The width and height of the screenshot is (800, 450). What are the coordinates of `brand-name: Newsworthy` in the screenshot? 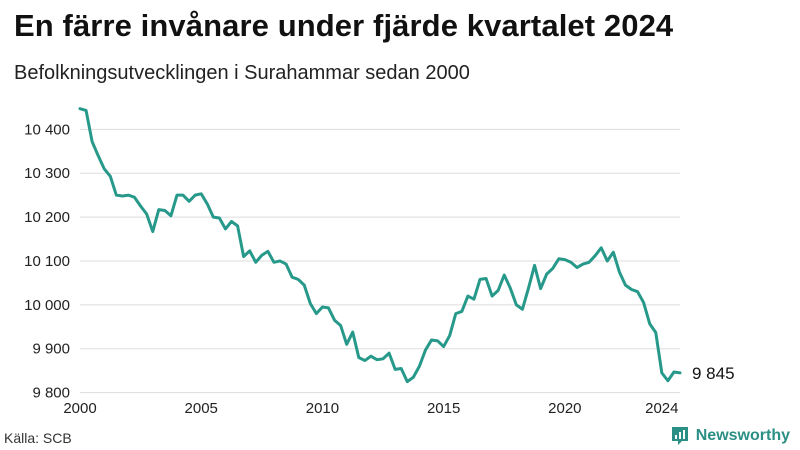 It's located at (742, 435).